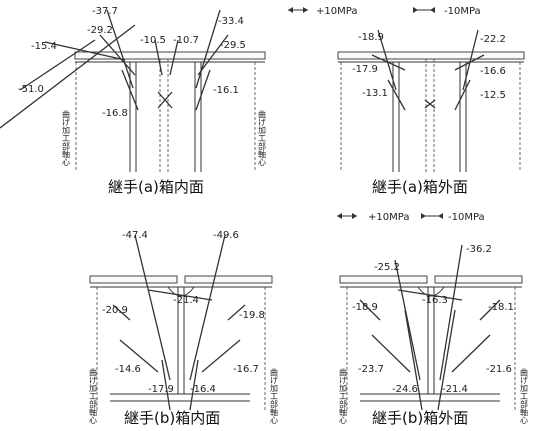  What do you see at coordinates (493, 71) in the screenshot?
I see `stress-value: -16.6` at bounding box center [493, 71].